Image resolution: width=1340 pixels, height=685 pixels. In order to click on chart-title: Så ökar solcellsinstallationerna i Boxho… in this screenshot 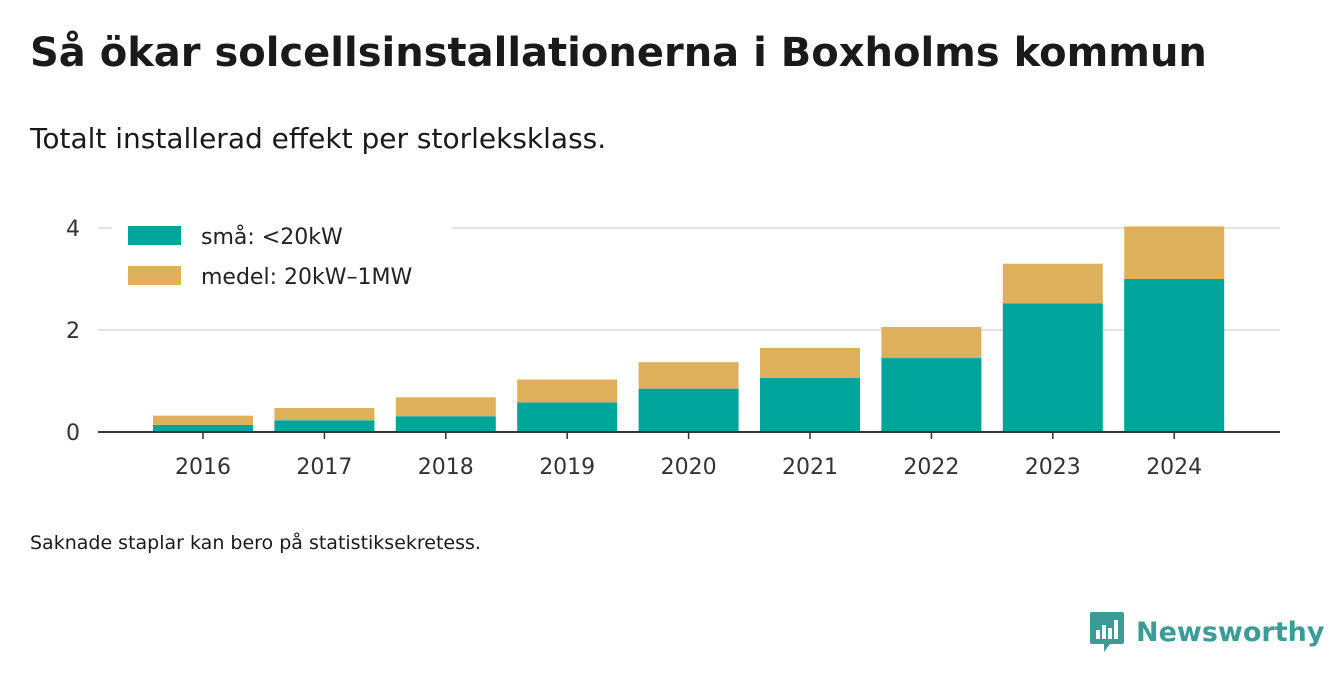, I will do `click(618, 53)`.